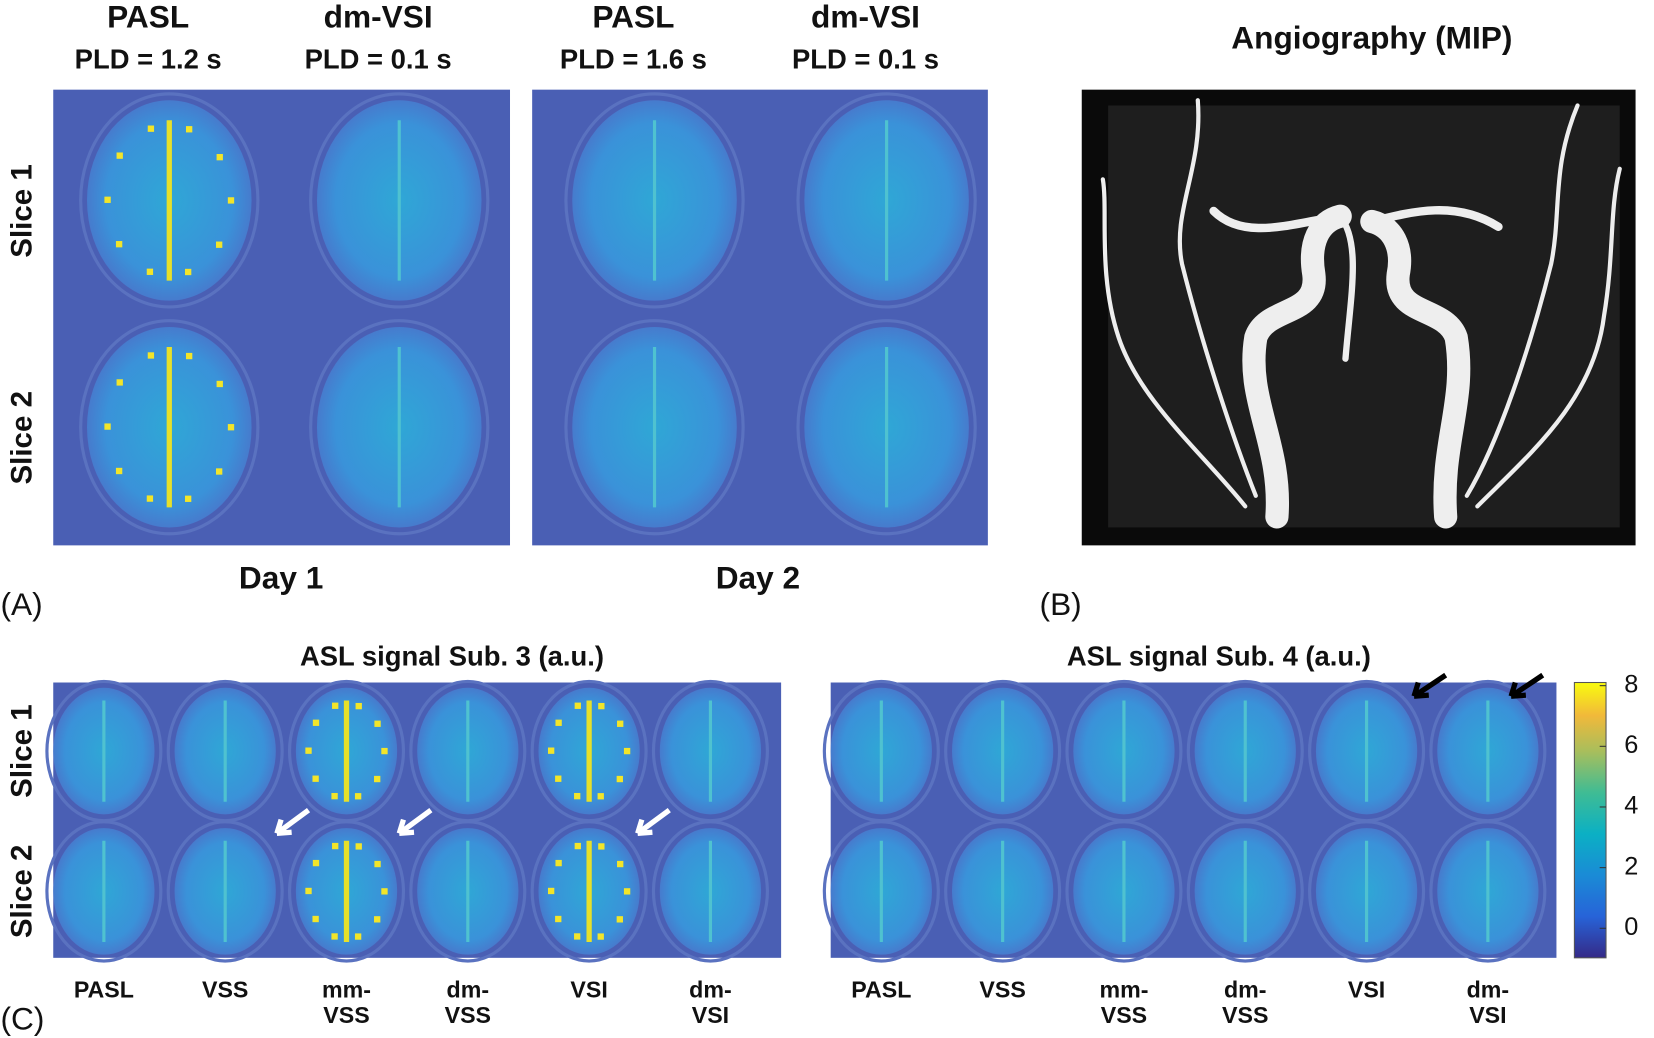 The height and width of the screenshot is (1038, 1654). Describe the element at coordinates (1631, 806) in the screenshot. I see `colorbar-tick-label: 4` at that location.